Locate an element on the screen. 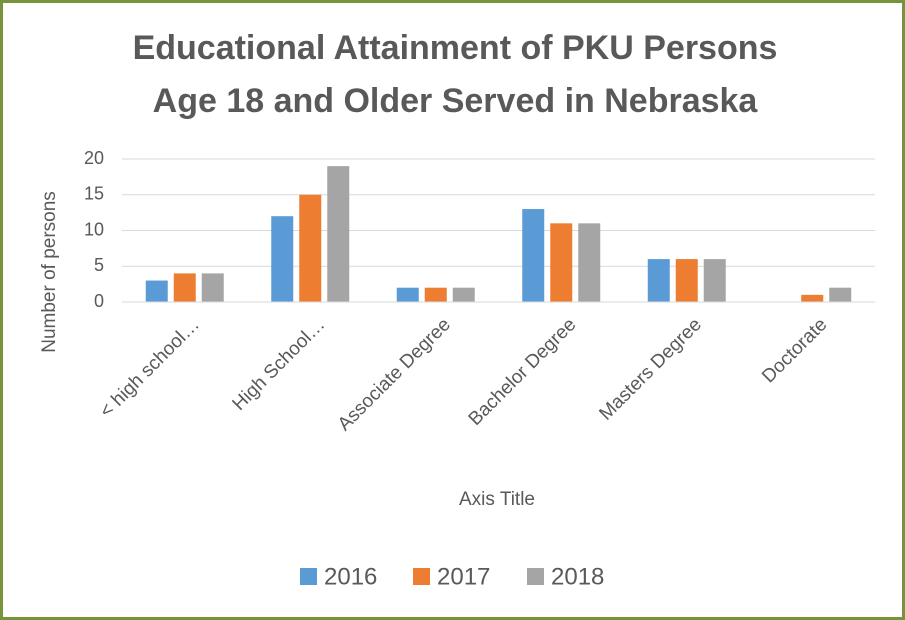 This screenshot has height=620, width=905. y-axis-title: Number of persons is located at coordinates (49, 272).